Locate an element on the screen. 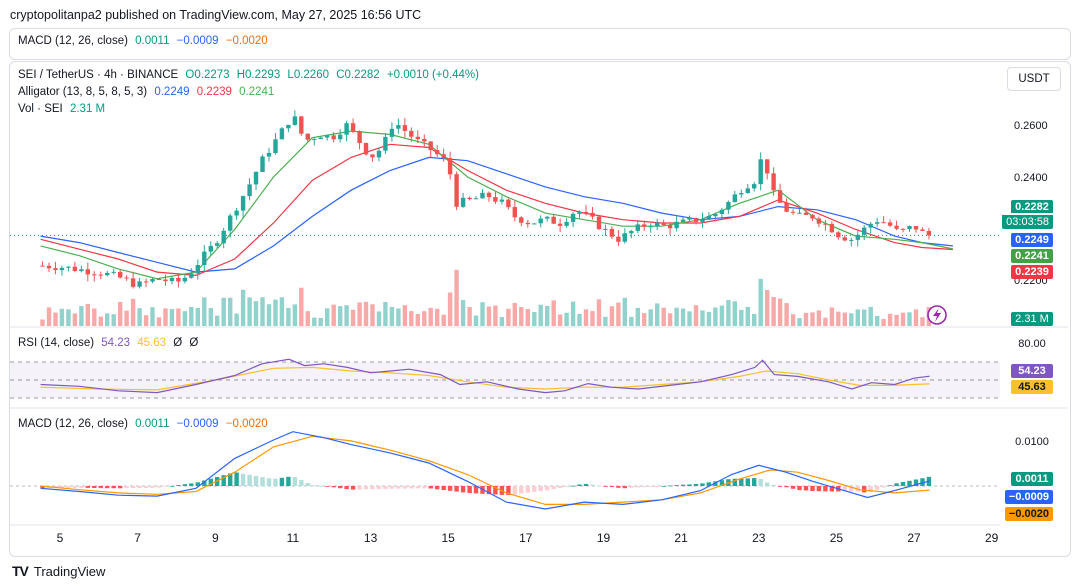 This screenshot has height=588, width=1080. last-price-tag: 0.2282 is located at coordinates (1032, 206).